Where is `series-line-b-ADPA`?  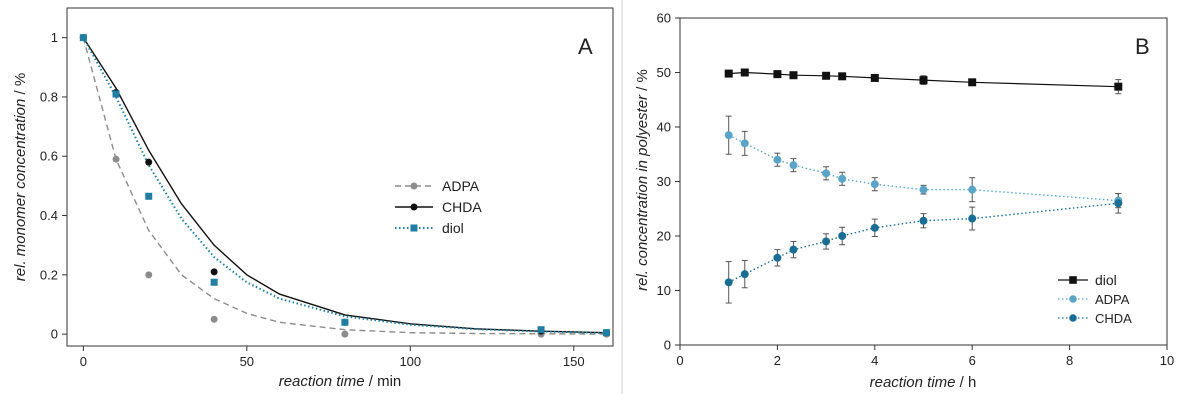 series-line-b-ADPA is located at coordinates (923, 168).